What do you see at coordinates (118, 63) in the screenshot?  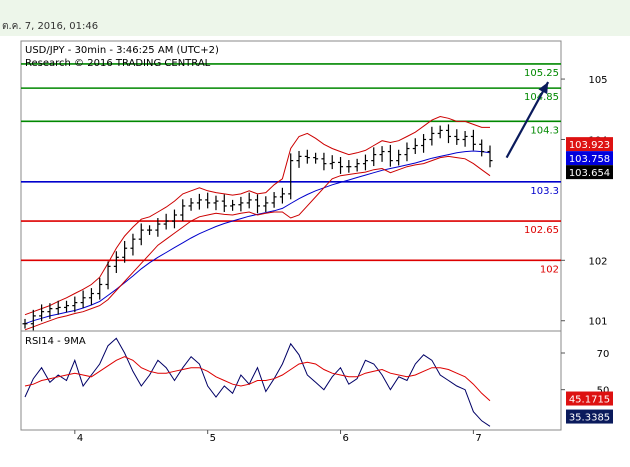 I see `chart-subtitle: Research © 2016 TRADING CENTRAL` at bounding box center [118, 63].